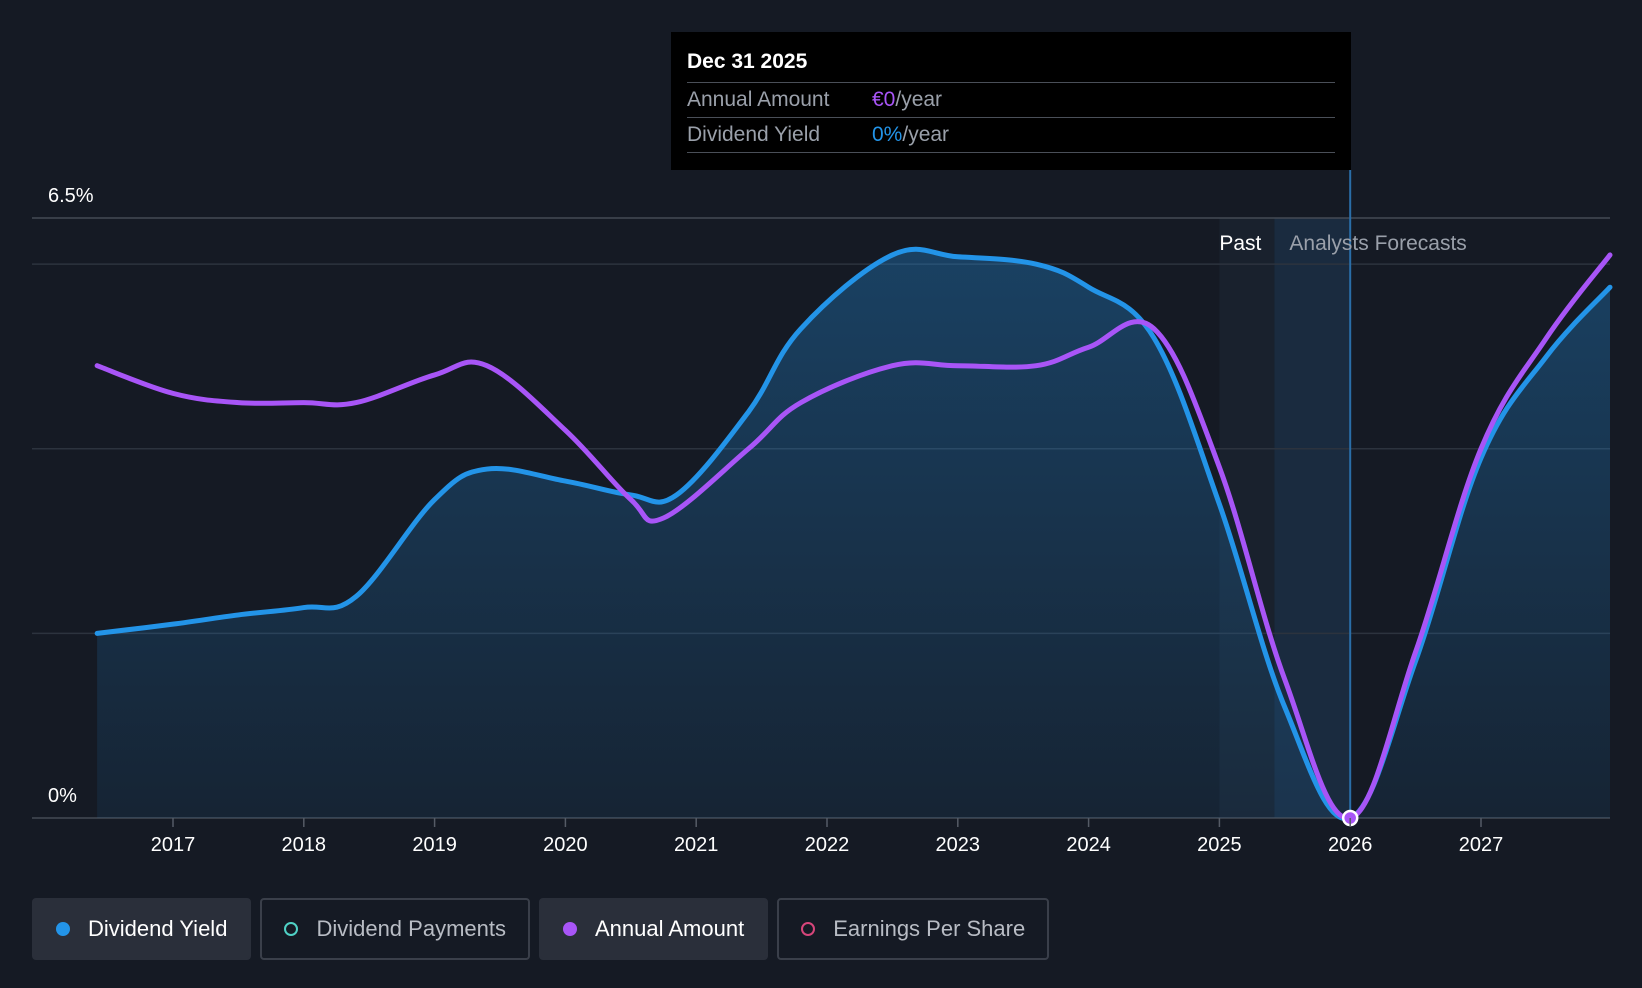 This screenshot has width=1642, height=988. What do you see at coordinates (929, 928) in the screenshot?
I see `legend-label: Earnings Per Share` at bounding box center [929, 928].